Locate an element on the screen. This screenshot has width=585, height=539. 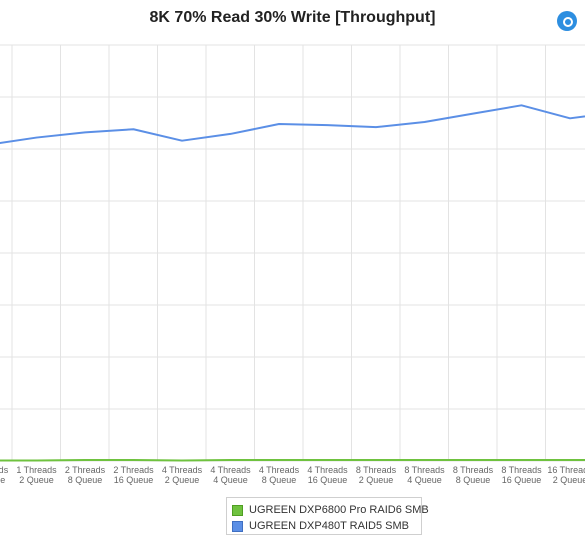
chart-context-menu-icon is located at coordinates (567, 21).